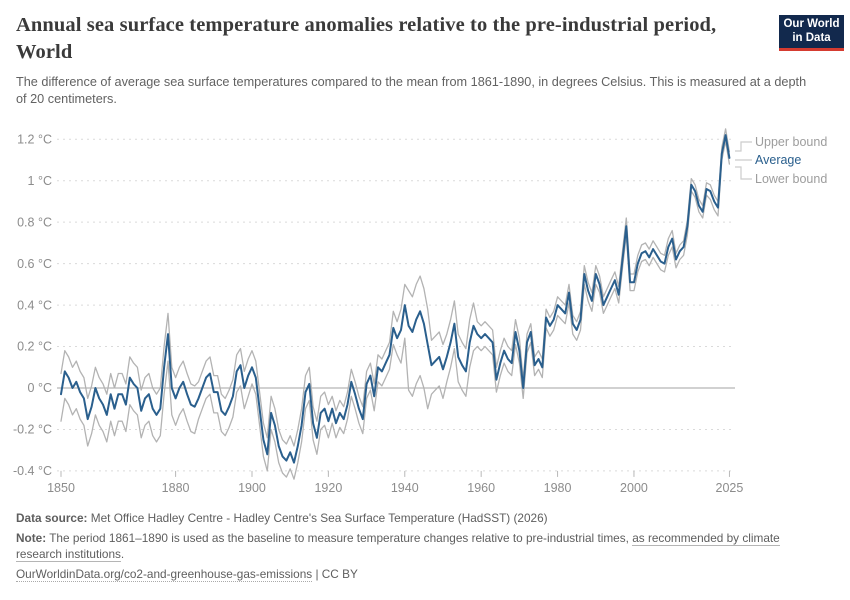 The width and height of the screenshot is (850, 600). I want to click on note-end: ., so click(122, 554).